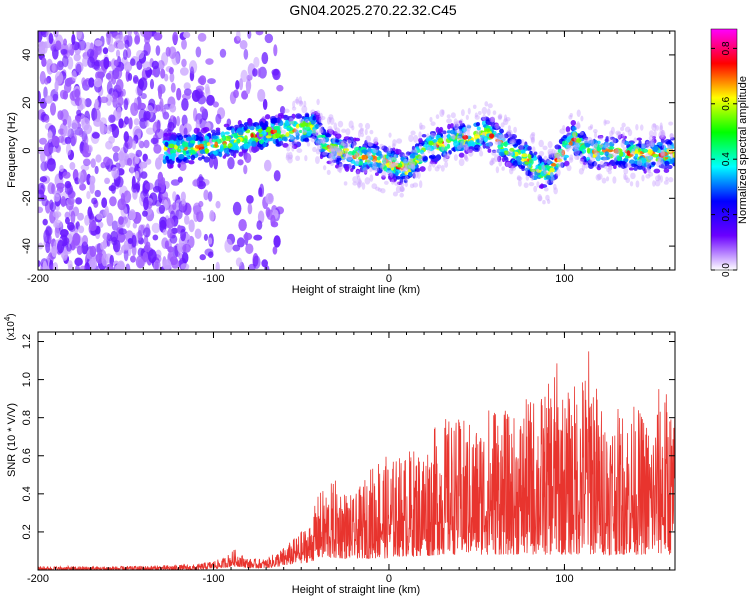  Describe the element at coordinates (356, 290) in the screenshot. I see `spectrogram-xlabel: Height of straight line (km)` at that location.